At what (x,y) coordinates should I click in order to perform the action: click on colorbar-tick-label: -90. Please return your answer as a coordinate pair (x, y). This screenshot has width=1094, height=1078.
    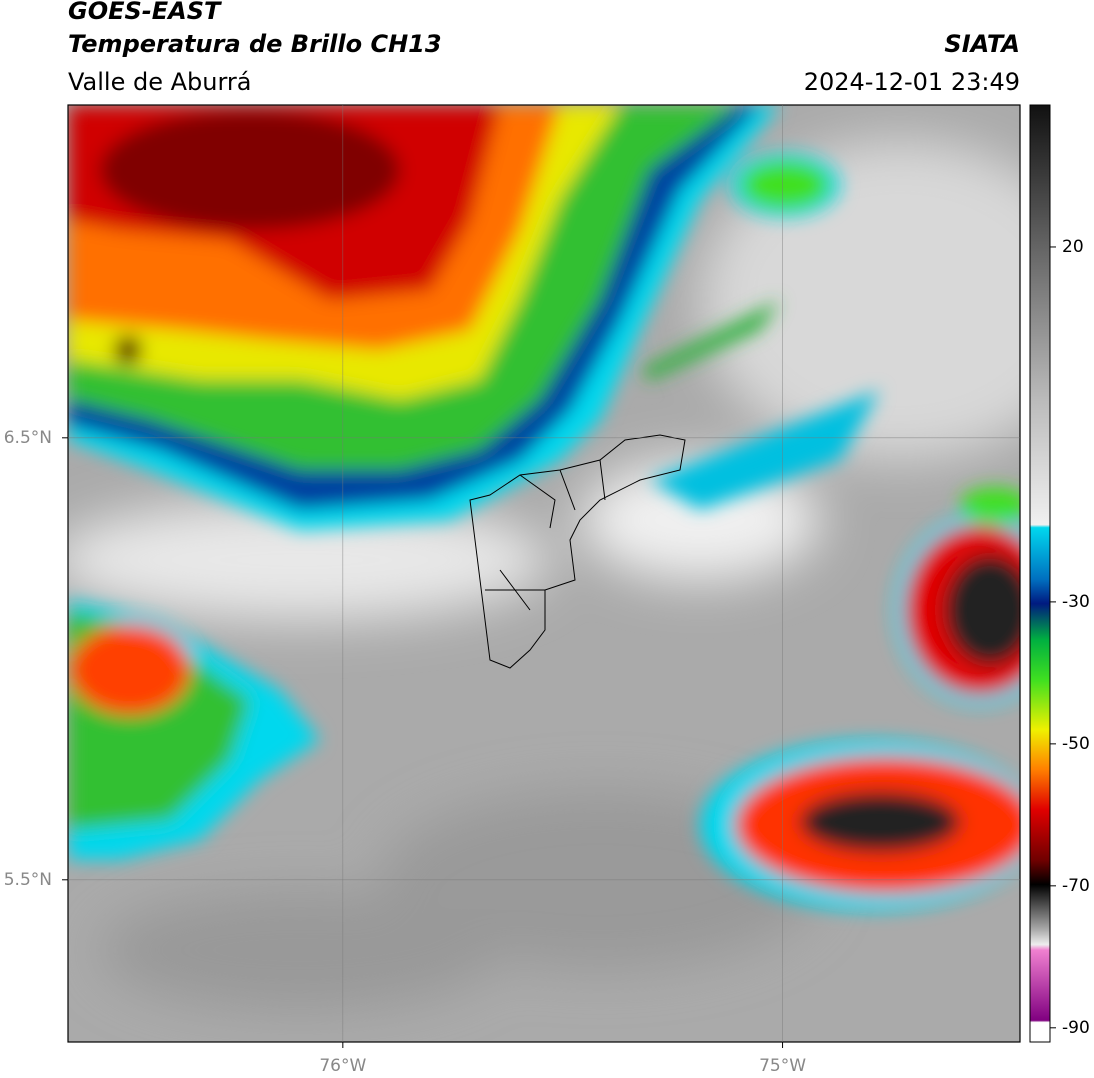
    Looking at the image, I should click on (1076, 1028).